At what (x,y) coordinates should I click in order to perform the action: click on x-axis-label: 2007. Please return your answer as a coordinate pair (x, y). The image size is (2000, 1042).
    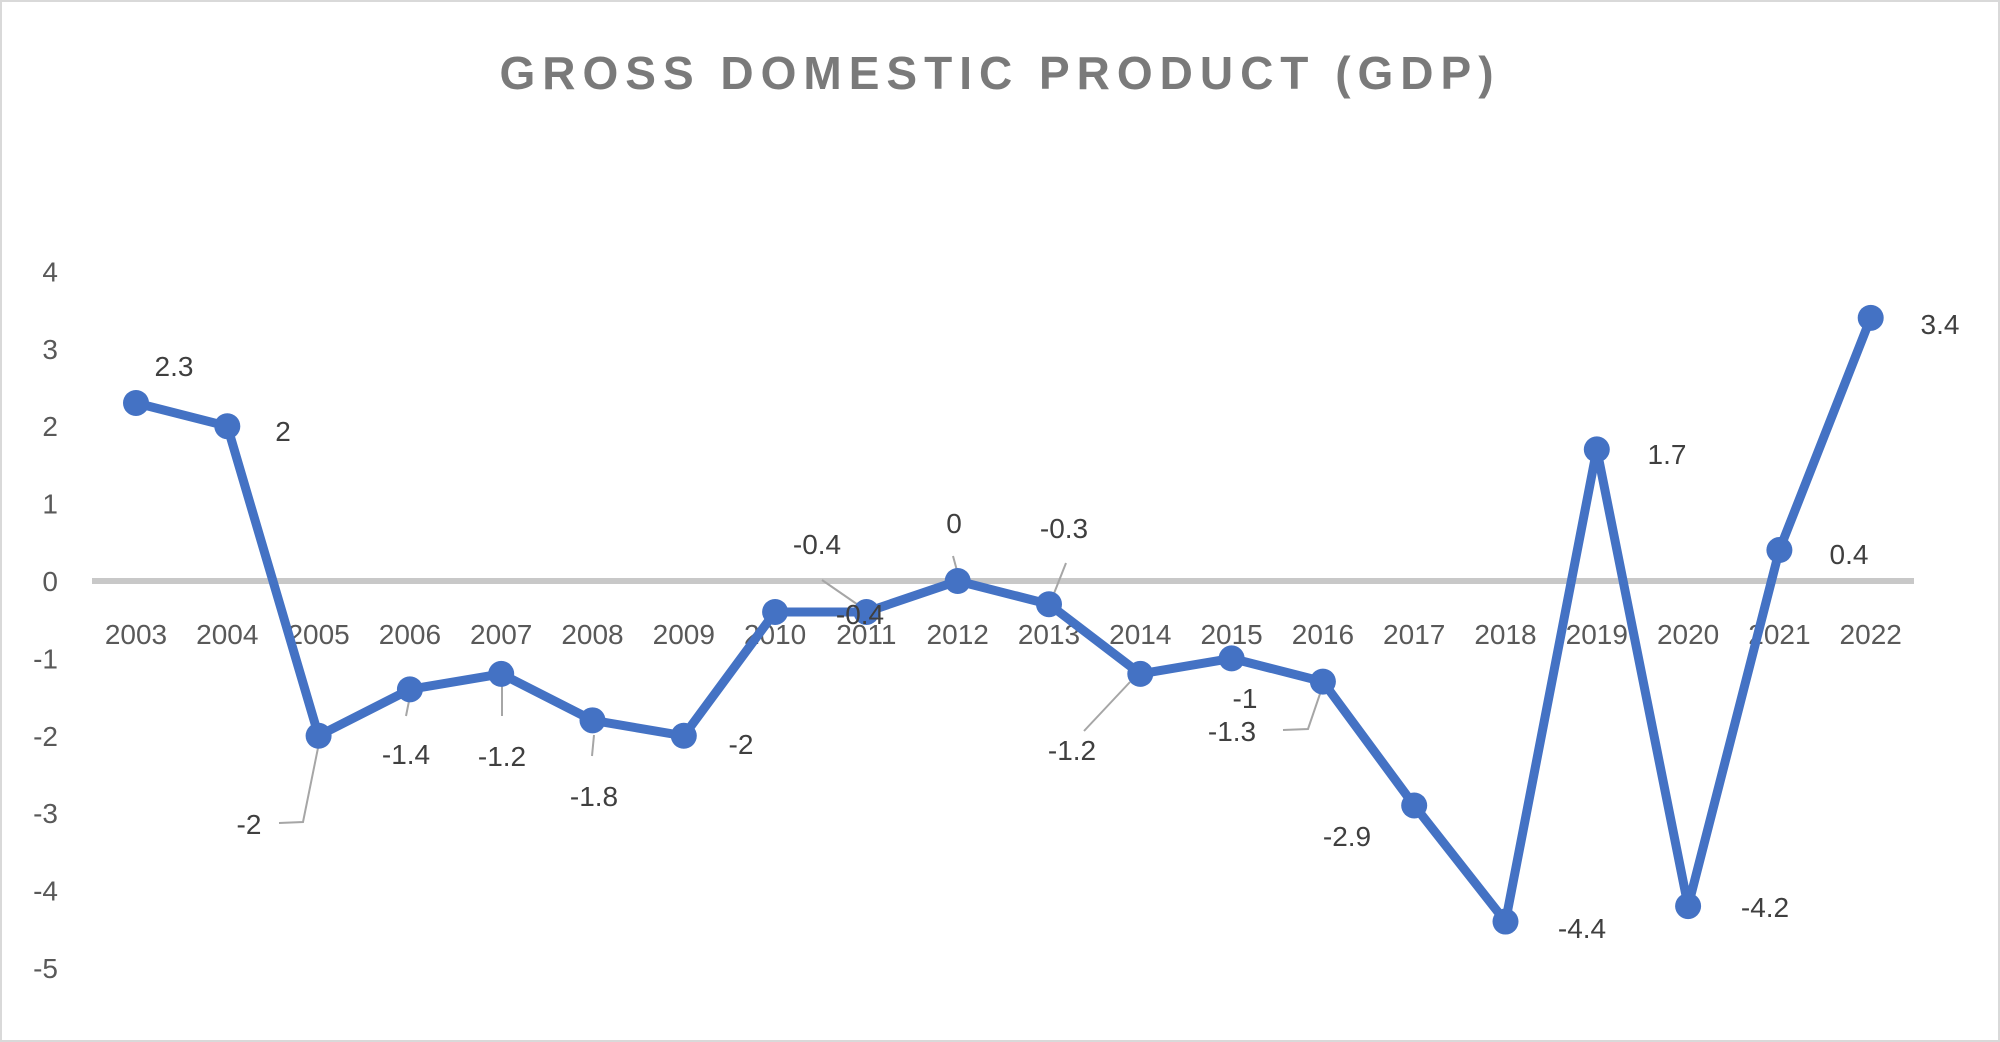
    Looking at the image, I should click on (501, 634).